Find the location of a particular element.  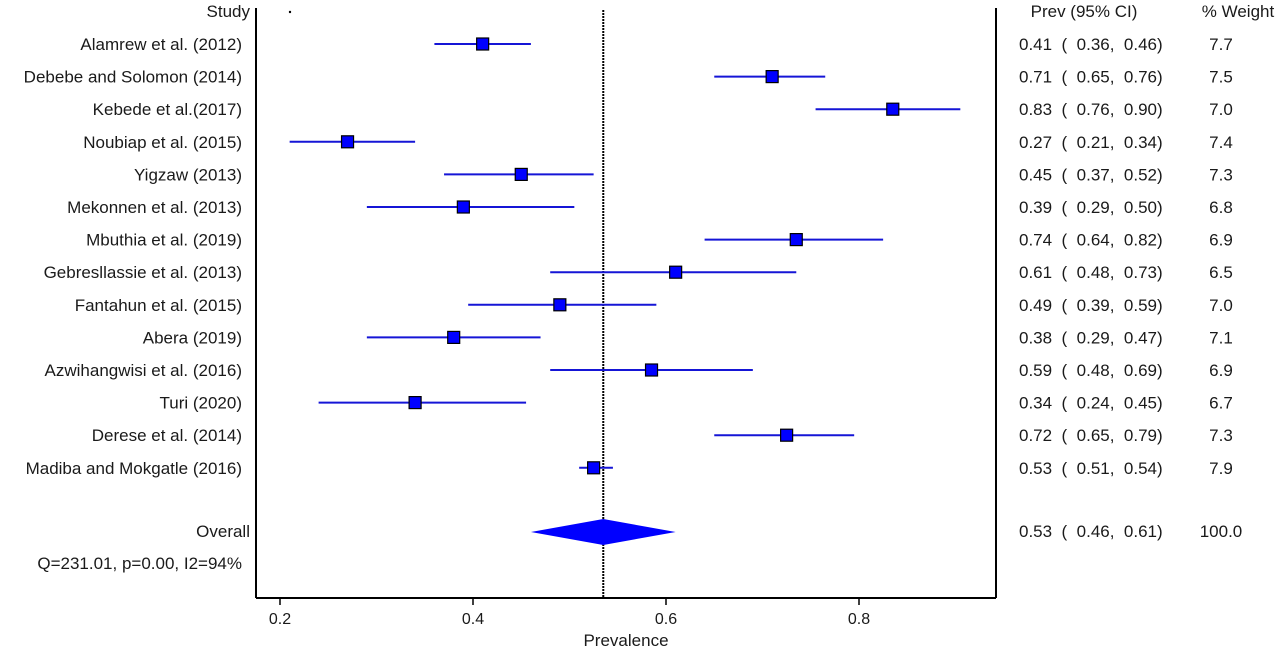

study-ci-text: 0.45 ( 0.37, 0.52) is located at coordinates (1091, 174).